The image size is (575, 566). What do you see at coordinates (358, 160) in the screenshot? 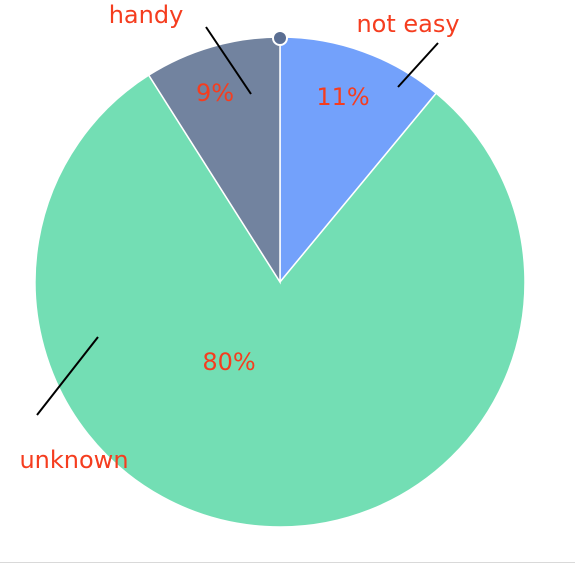
I see `pie-slice-not-easy` at bounding box center [358, 160].